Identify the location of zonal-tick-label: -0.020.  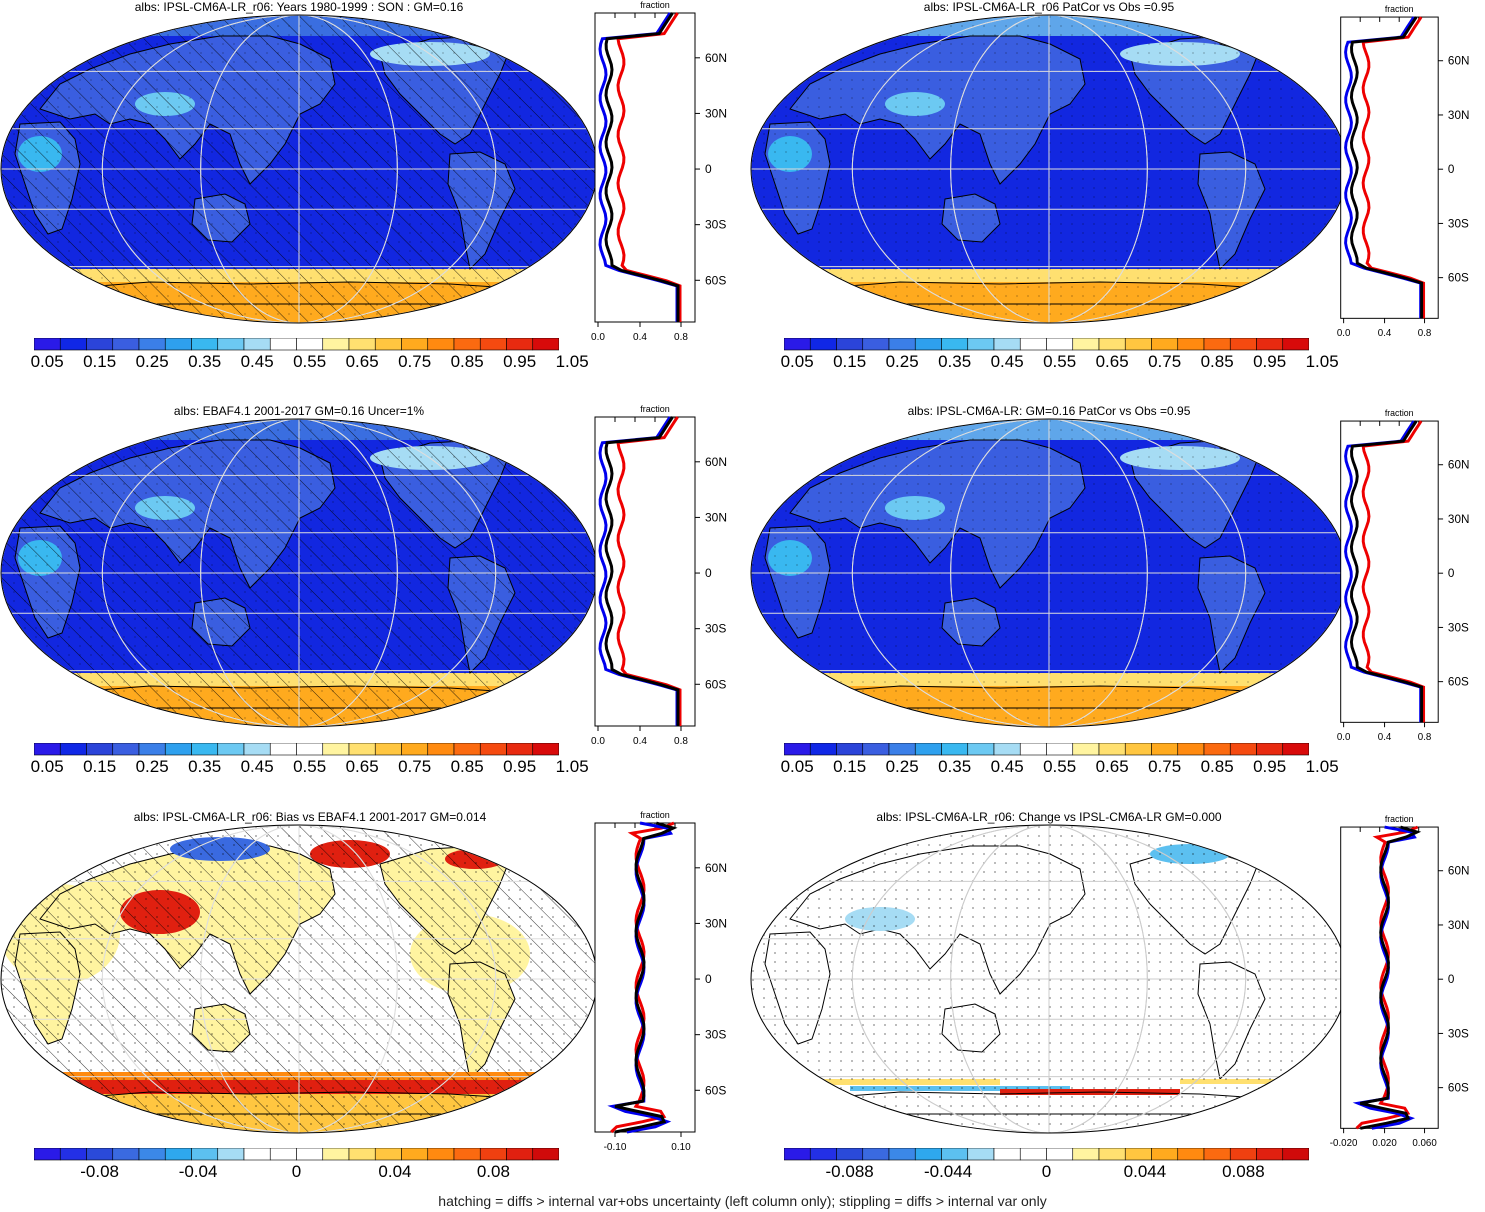
(1344, 1143).